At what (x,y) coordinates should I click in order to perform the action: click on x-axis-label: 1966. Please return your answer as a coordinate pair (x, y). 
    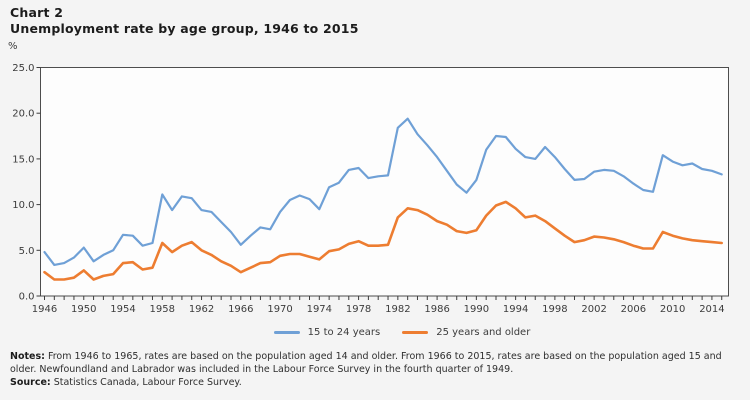
    Looking at the image, I should click on (240, 309).